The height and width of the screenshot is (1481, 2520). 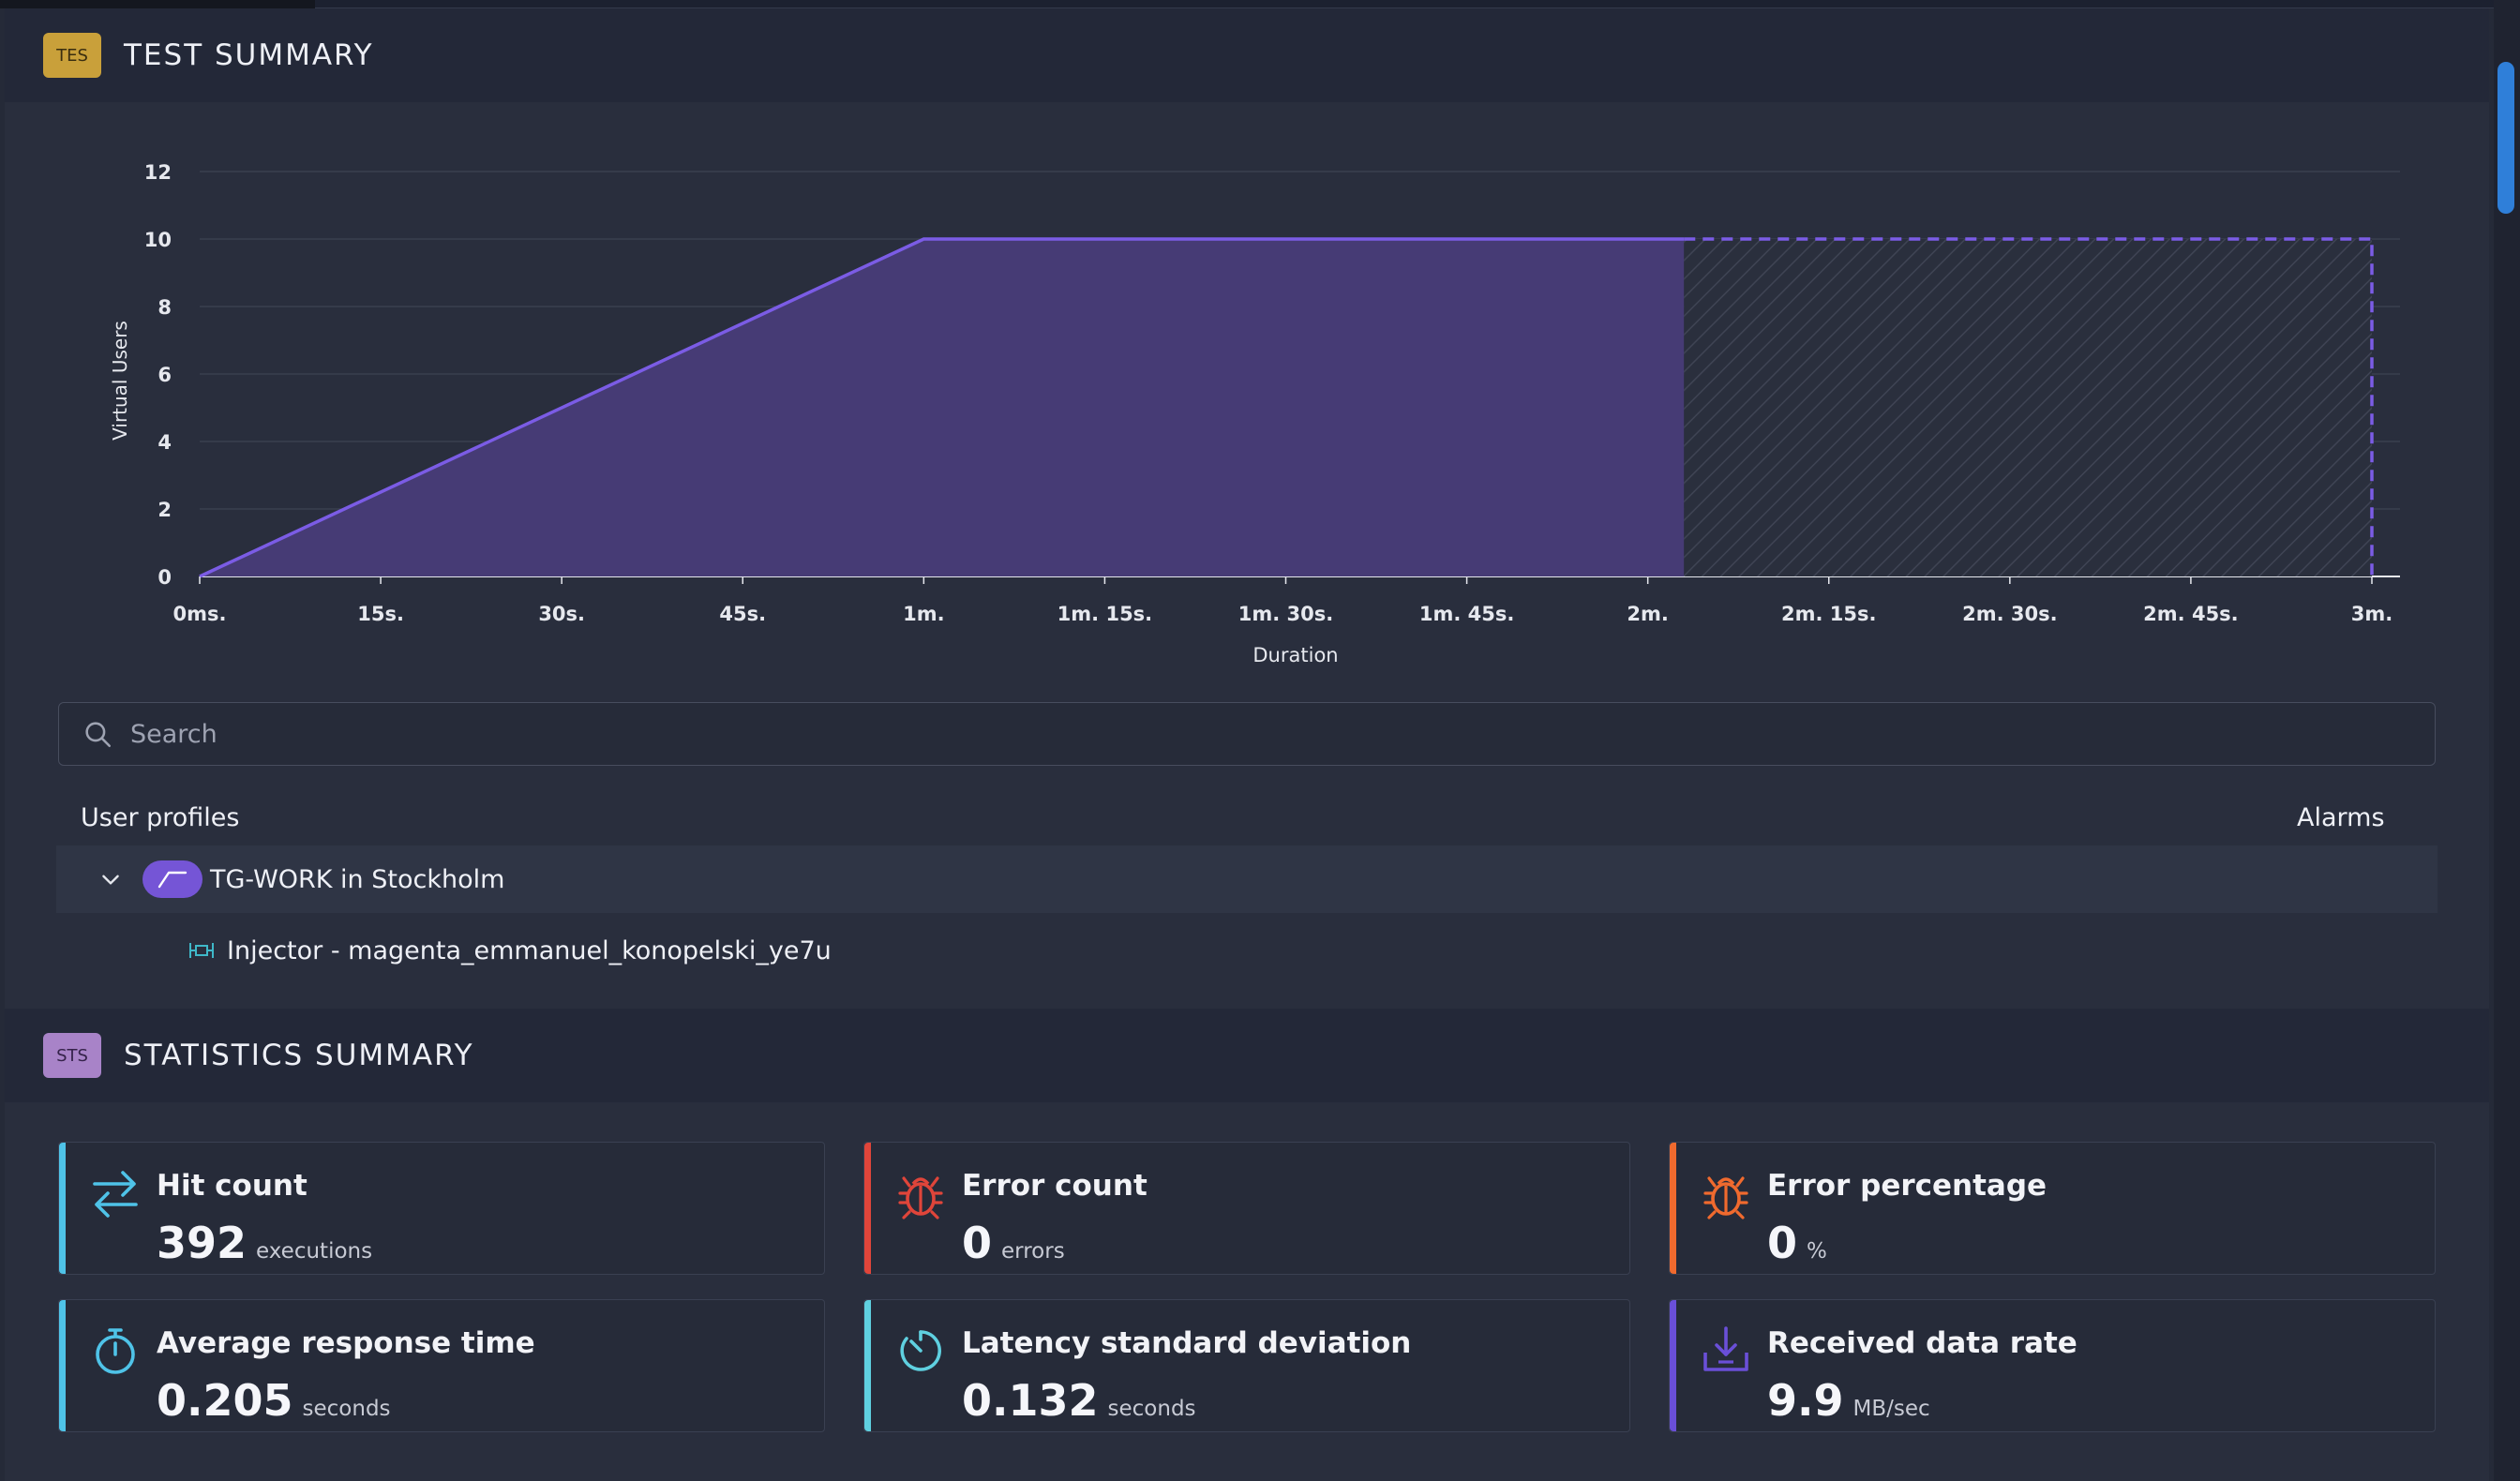 I want to click on card-number: 392, so click(x=202, y=1243).